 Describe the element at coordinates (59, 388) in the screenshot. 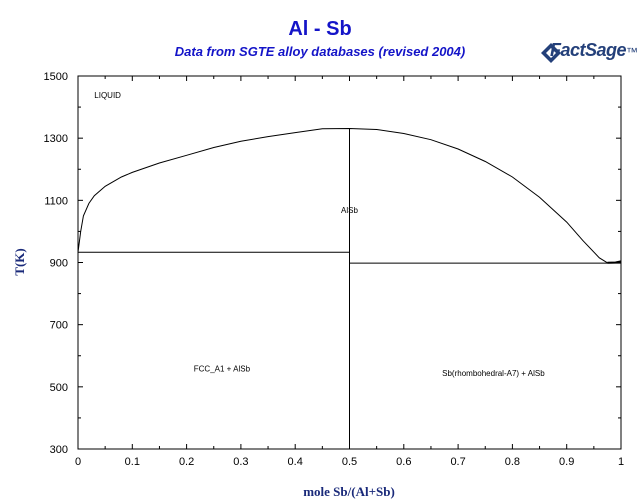

I see `y-tick-label: 500` at that location.